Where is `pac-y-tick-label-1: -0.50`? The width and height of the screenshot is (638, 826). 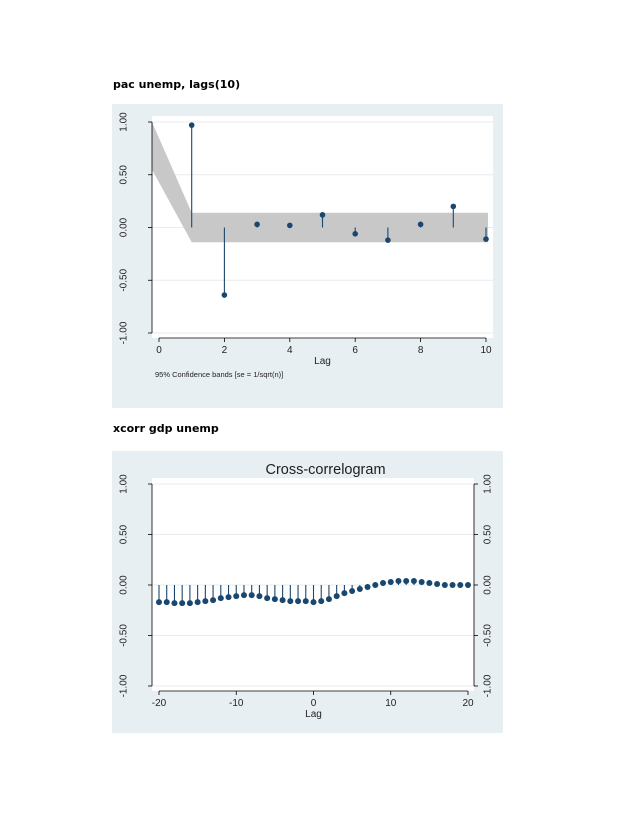
pac-y-tick-label-1: -0.50 is located at coordinates (124, 279).